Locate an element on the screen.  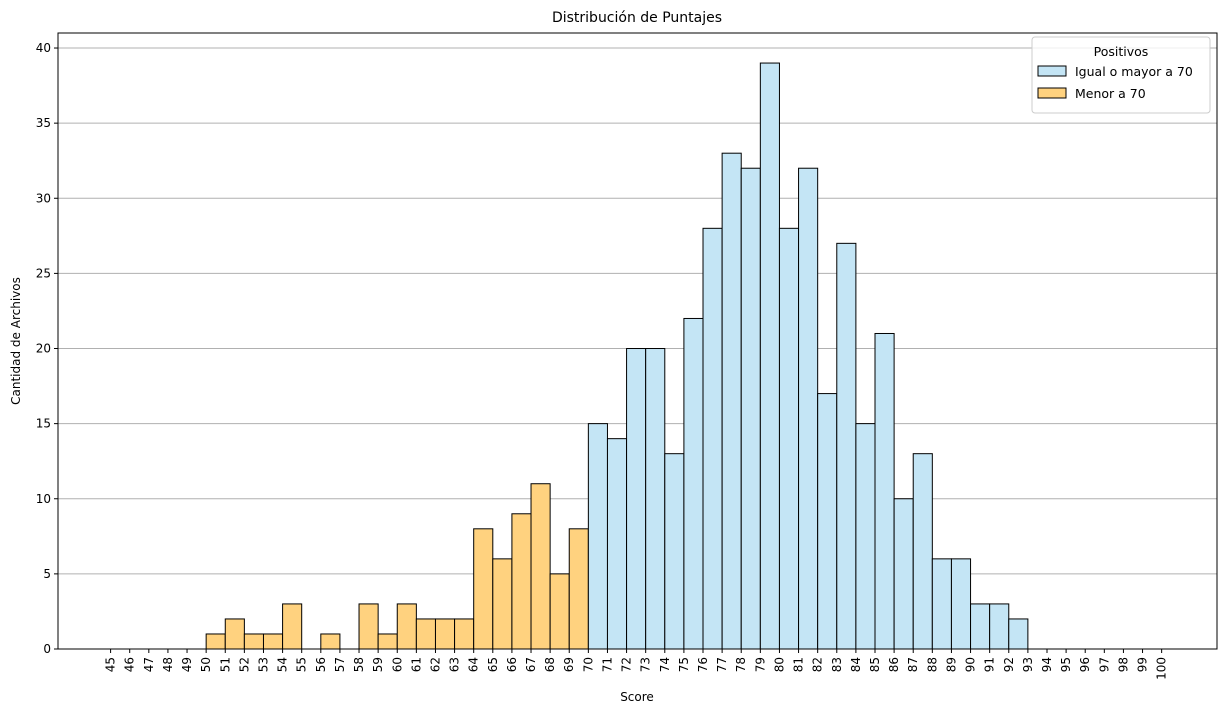
x-tick-label-65: 65 is located at coordinates (493, 664).